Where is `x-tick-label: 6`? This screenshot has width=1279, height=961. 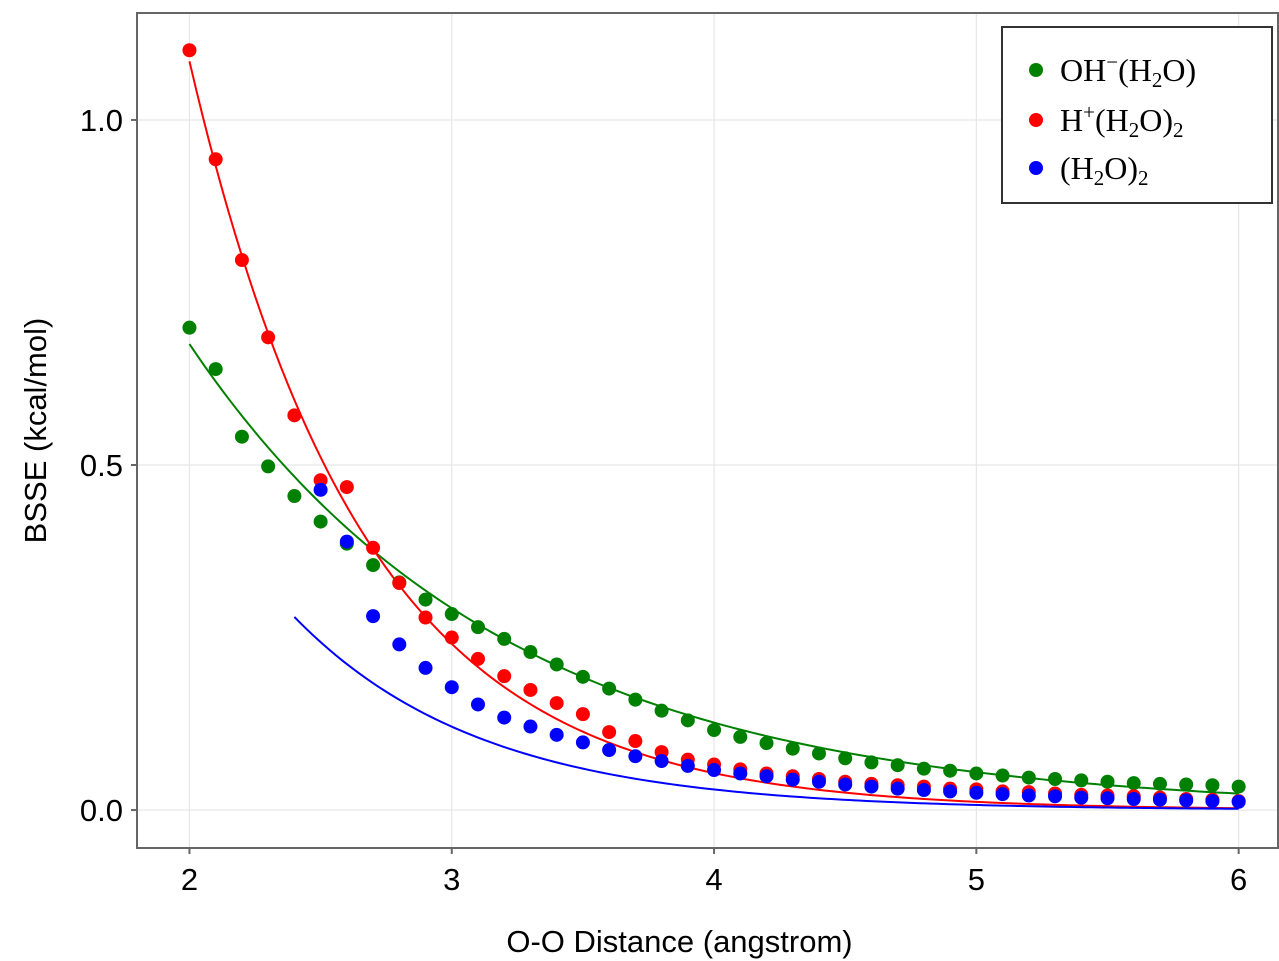 x-tick-label: 6 is located at coordinates (1238, 879).